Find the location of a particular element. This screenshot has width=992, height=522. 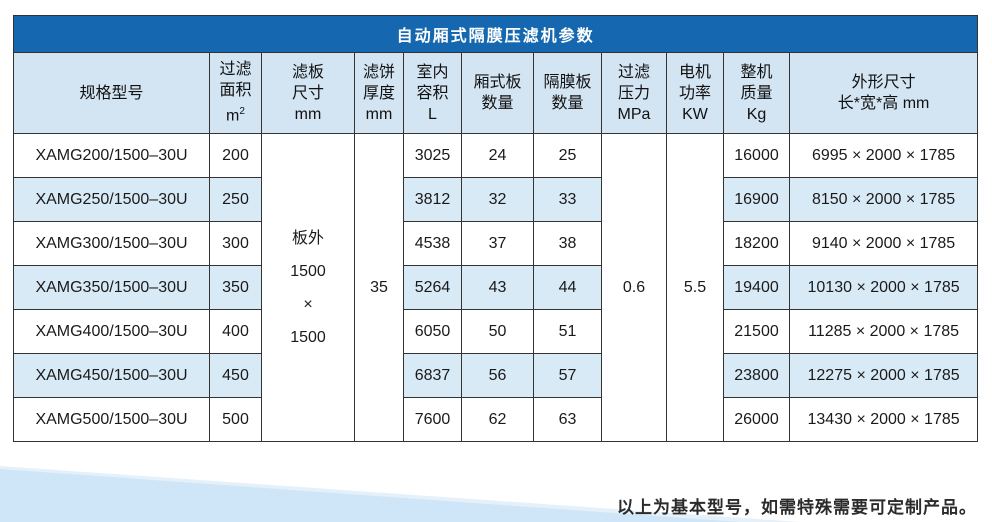

header-text: 室内 is located at coordinates (432, 72).